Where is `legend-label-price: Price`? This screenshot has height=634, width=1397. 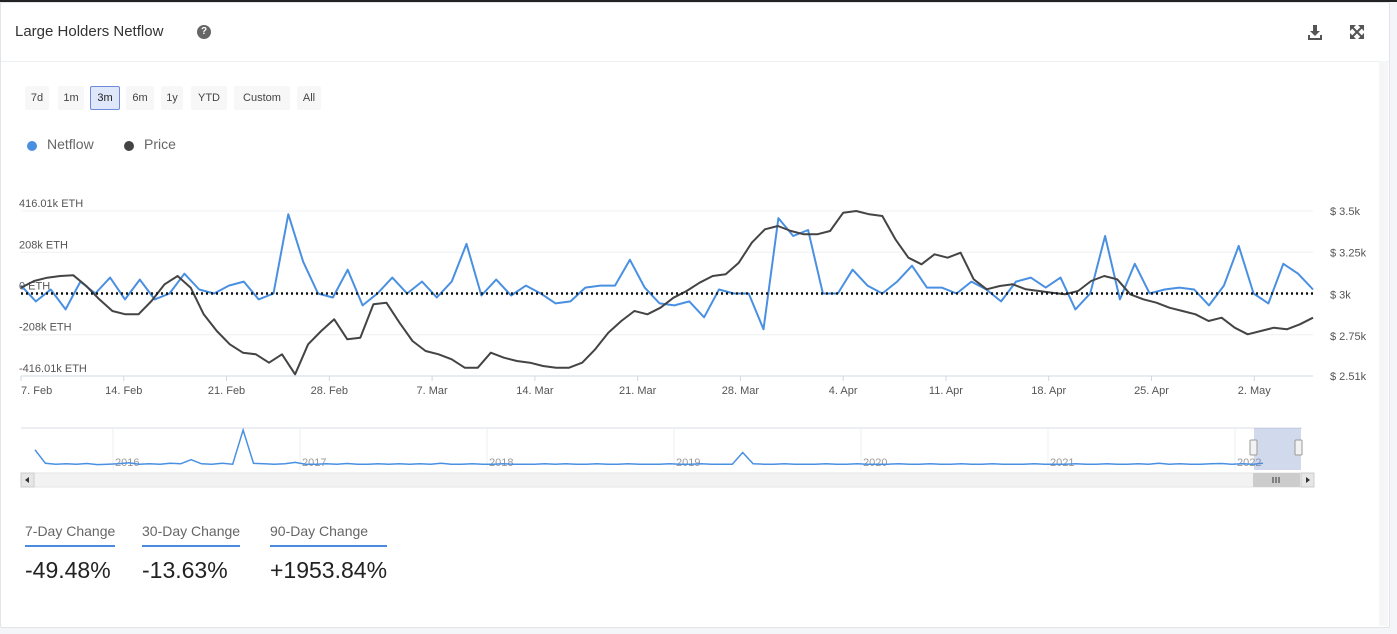
legend-label-price: Price is located at coordinates (160, 144).